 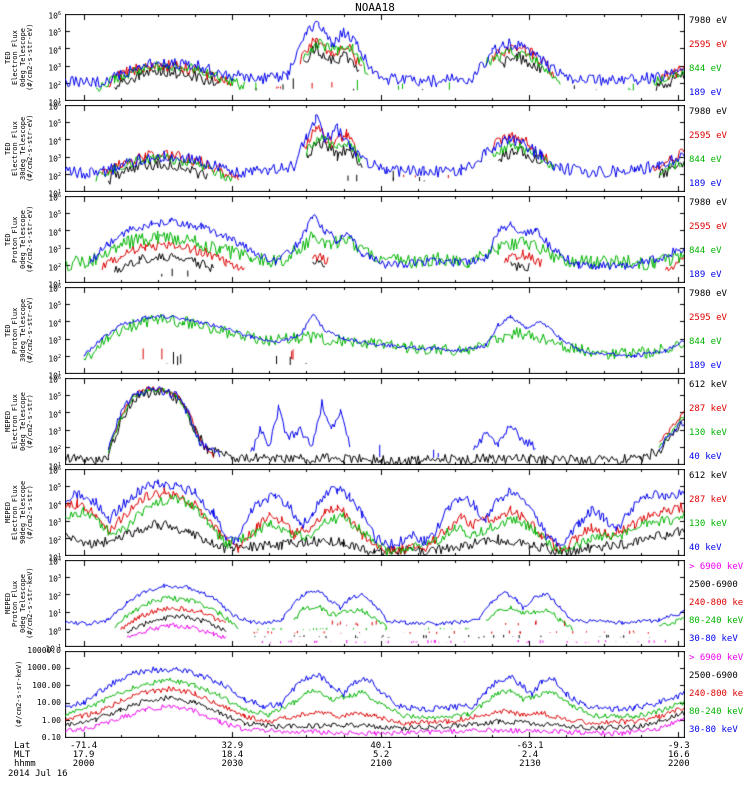 What do you see at coordinates (530, 755) in the screenshot?
I see `x-tick-value: 2.4` at bounding box center [530, 755].